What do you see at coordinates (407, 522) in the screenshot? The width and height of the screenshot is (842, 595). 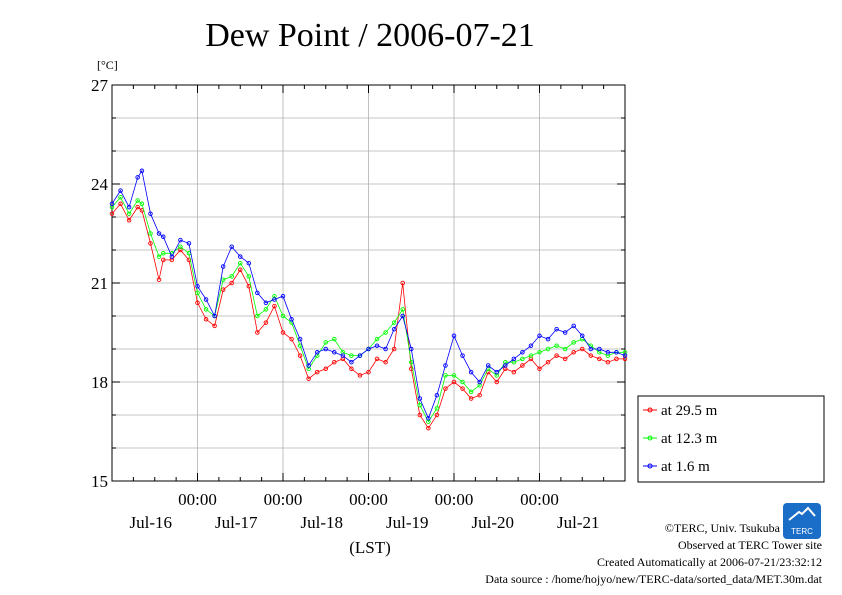 I see `x-tick-day-label: Jul-19` at bounding box center [407, 522].